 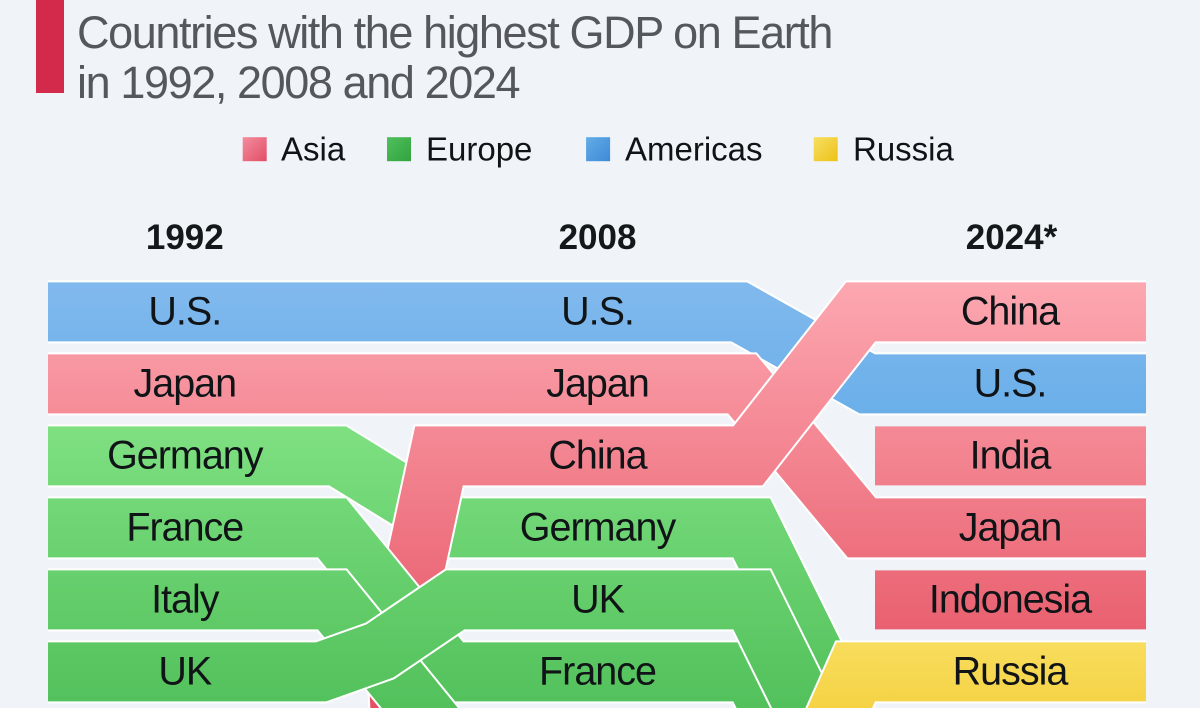 I want to click on svg-text: Asia, so click(x=313, y=149).